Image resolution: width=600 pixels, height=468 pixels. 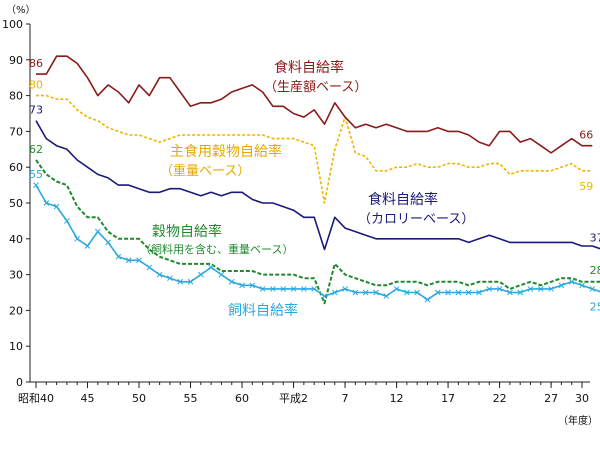 What do you see at coordinates (16, 167) in the screenshot?
I see `y-tick-label: 60` at bounding box center [16, 167].